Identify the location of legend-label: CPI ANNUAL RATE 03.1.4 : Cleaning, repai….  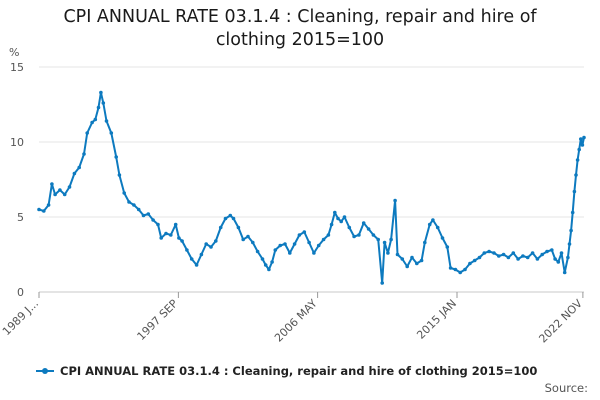
(299, 371).